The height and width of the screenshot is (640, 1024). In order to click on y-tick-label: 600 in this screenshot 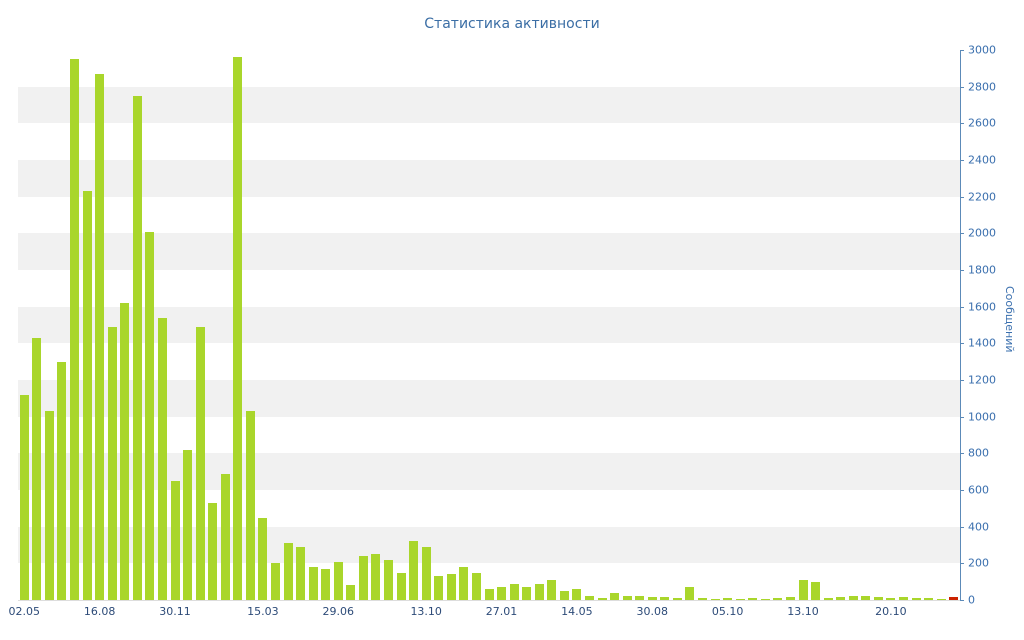, I will do `click(978, 490)`.